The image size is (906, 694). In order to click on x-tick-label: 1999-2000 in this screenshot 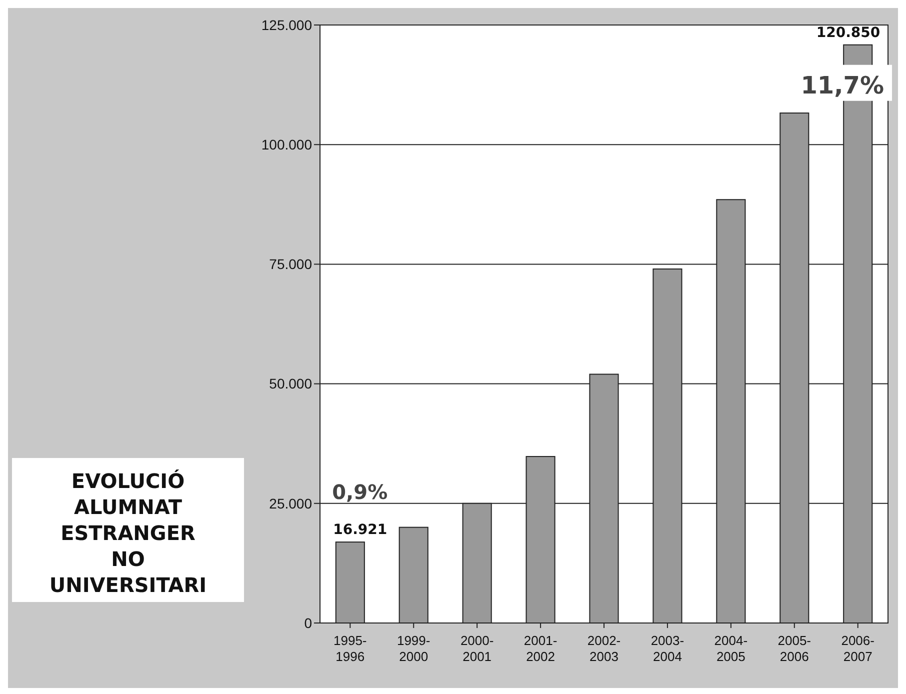, I will do `click(413, 648)`.